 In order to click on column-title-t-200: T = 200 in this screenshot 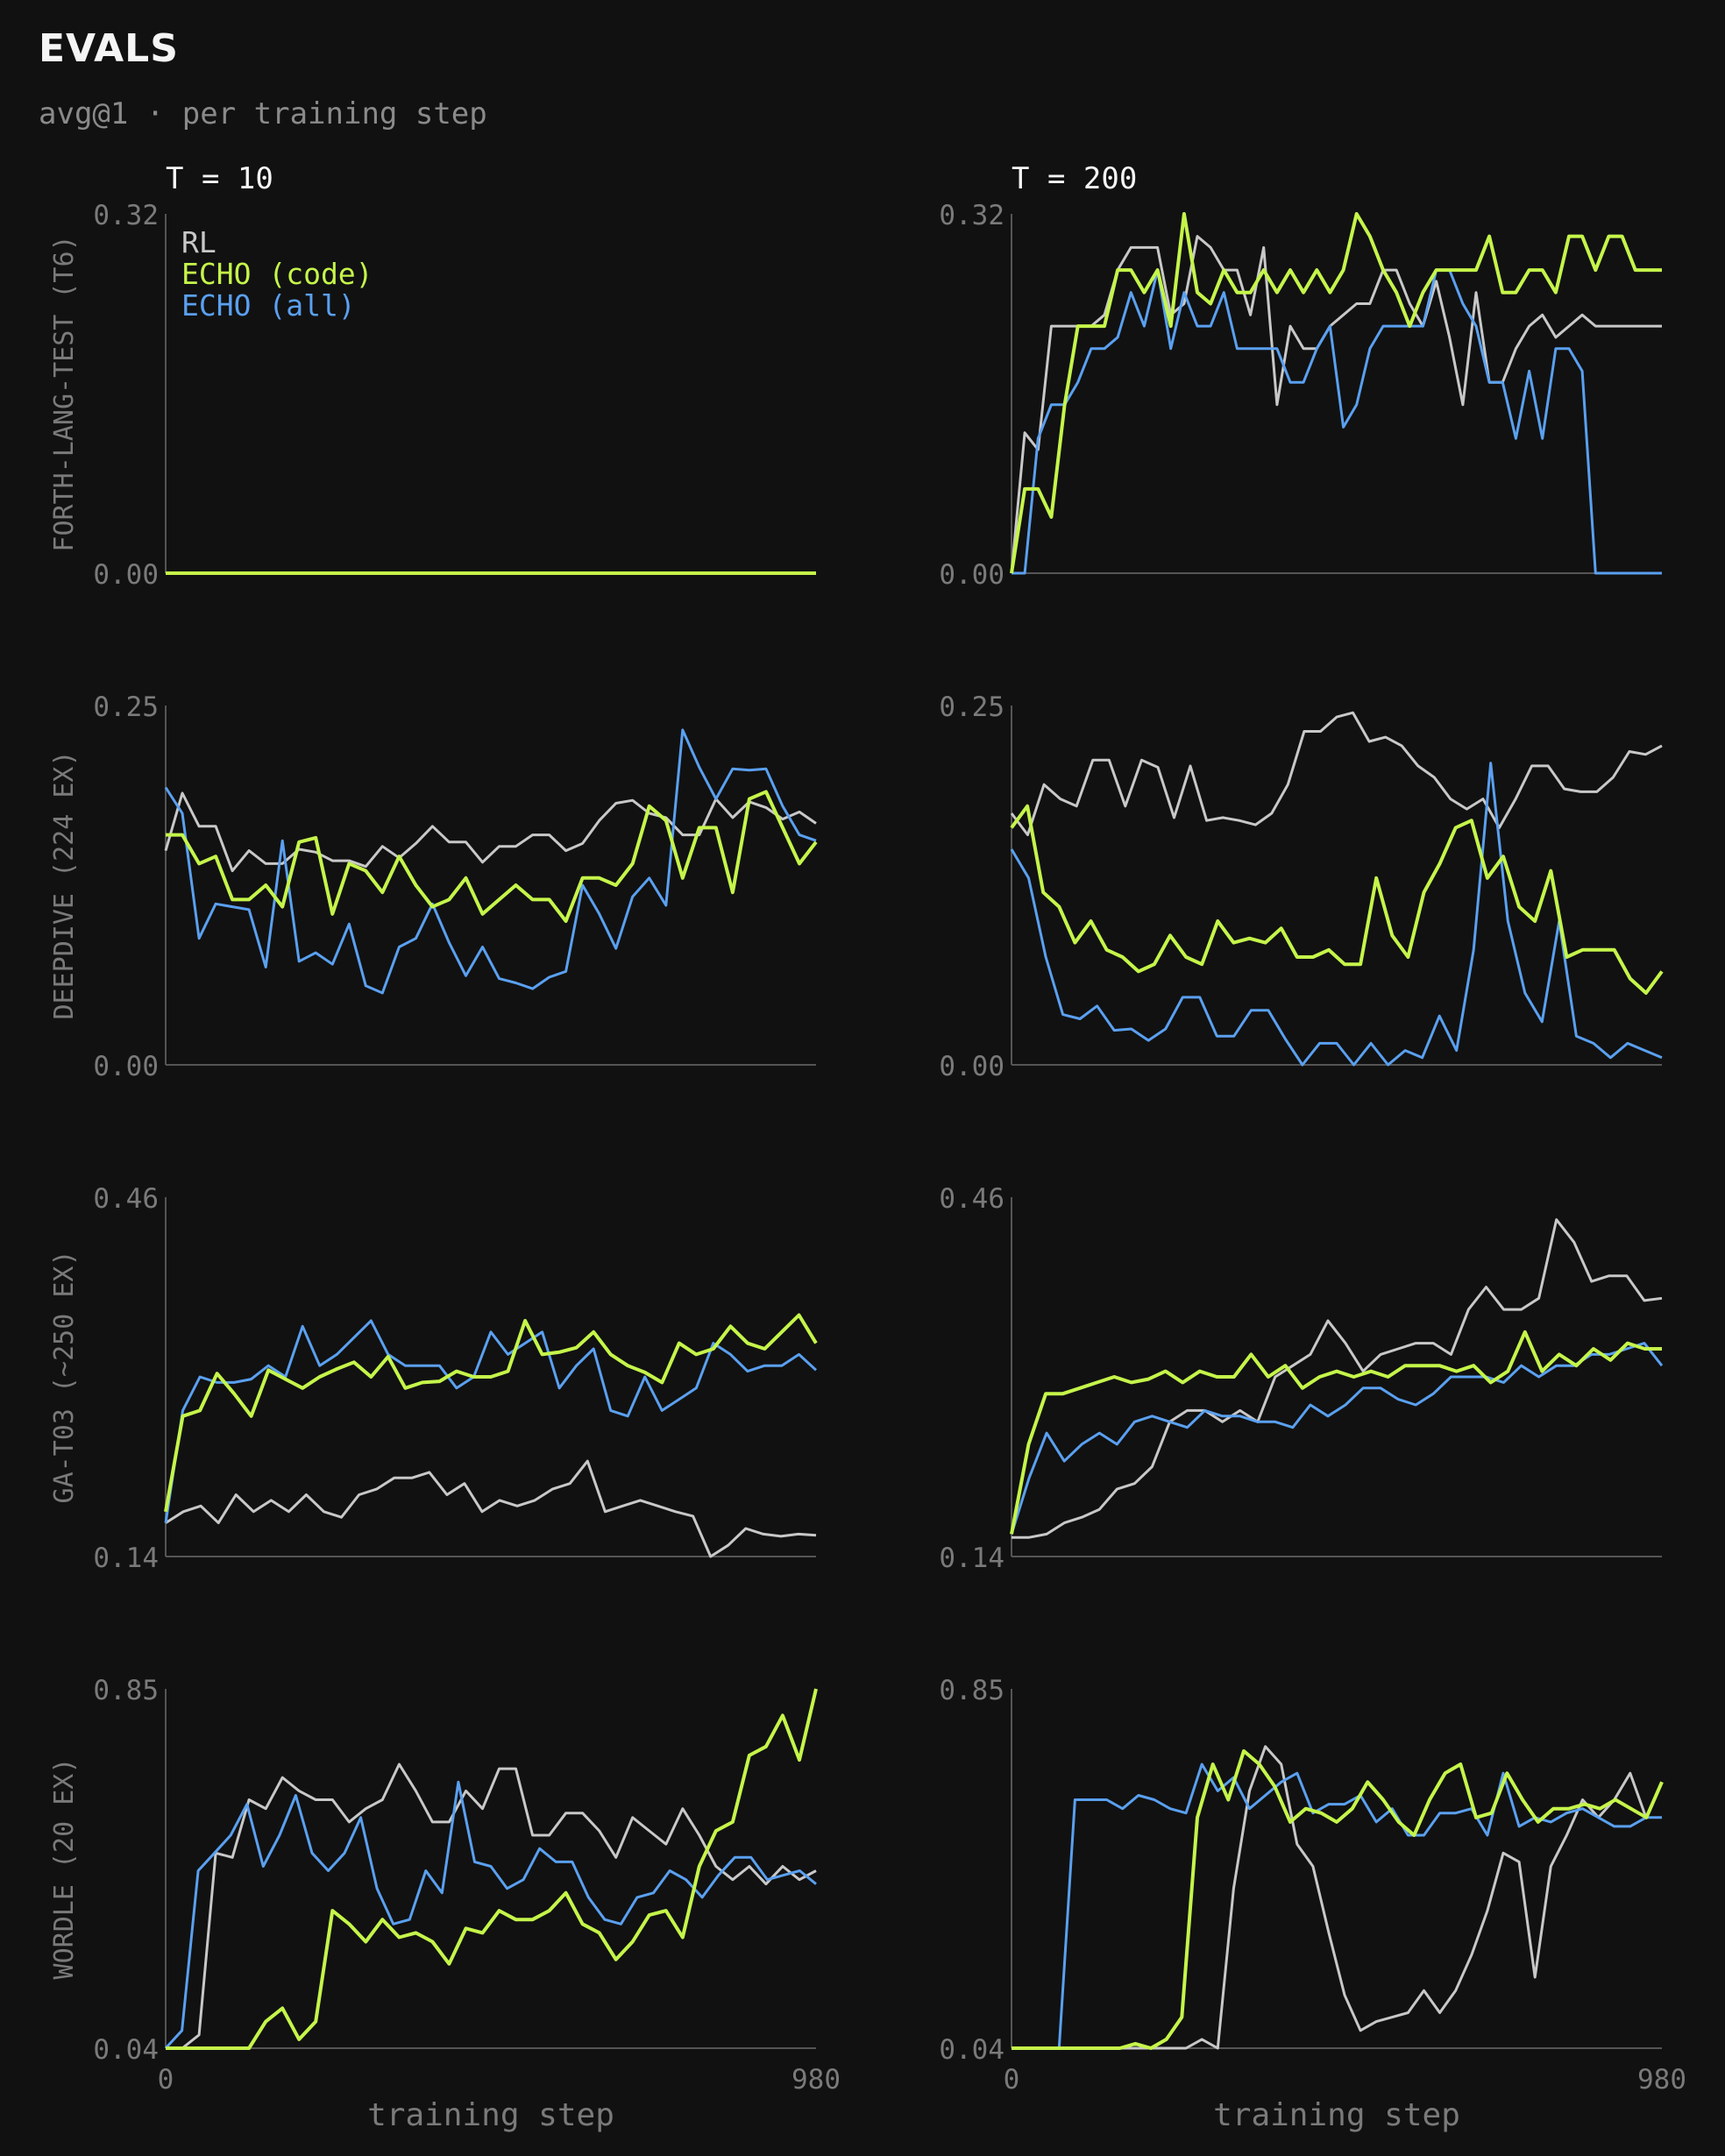, I will do `click(1074, 178)`.